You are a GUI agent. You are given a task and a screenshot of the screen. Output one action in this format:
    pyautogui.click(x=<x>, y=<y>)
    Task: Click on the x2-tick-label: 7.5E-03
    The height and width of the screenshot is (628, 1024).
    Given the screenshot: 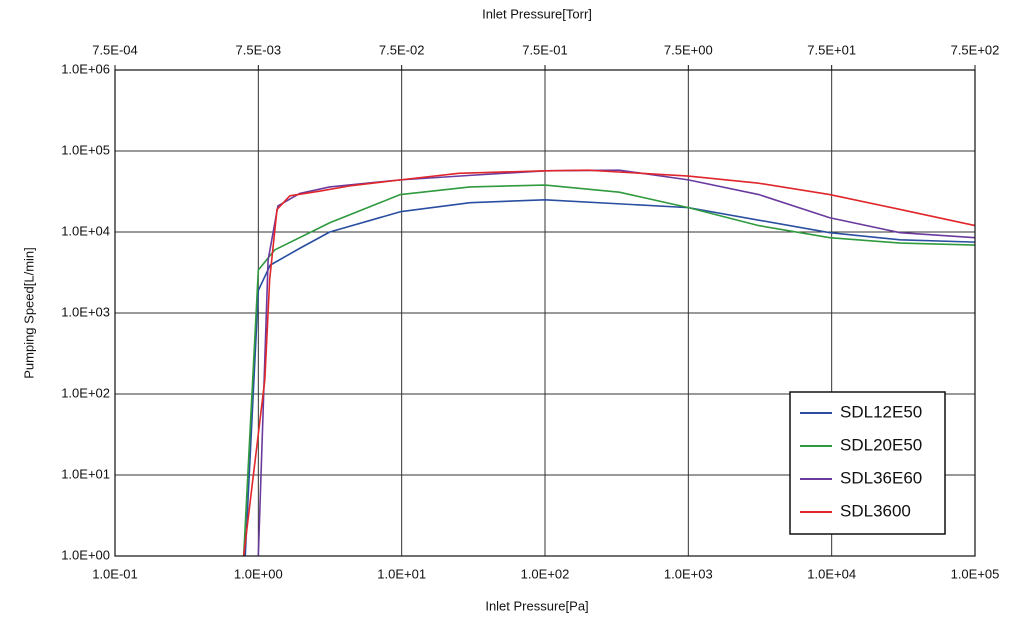 What is the action you would take?
    pyautogui.click(x=259, y=49)
    